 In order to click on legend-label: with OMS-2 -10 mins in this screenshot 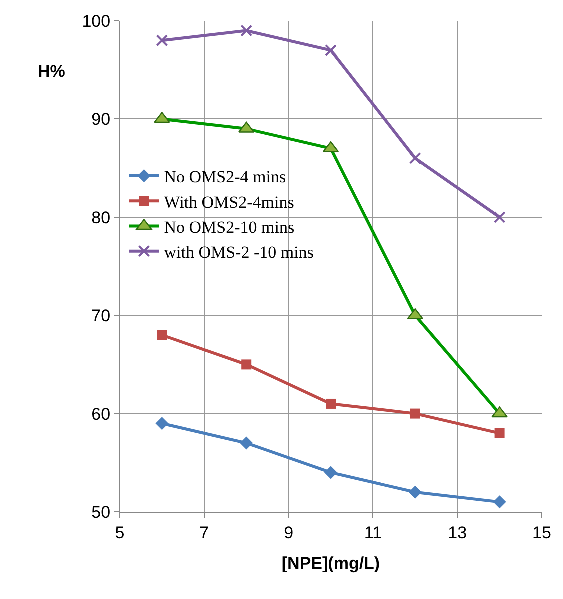, I will do `click(239, 252)`.